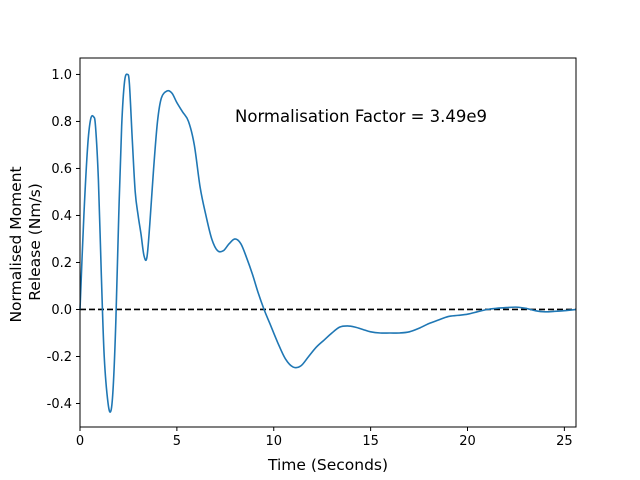 This screenshot has width=640, height=480. Describe the element at coordinates (59, 404) in the screenshot. I see `y-tick-label: -0.4` at that location.